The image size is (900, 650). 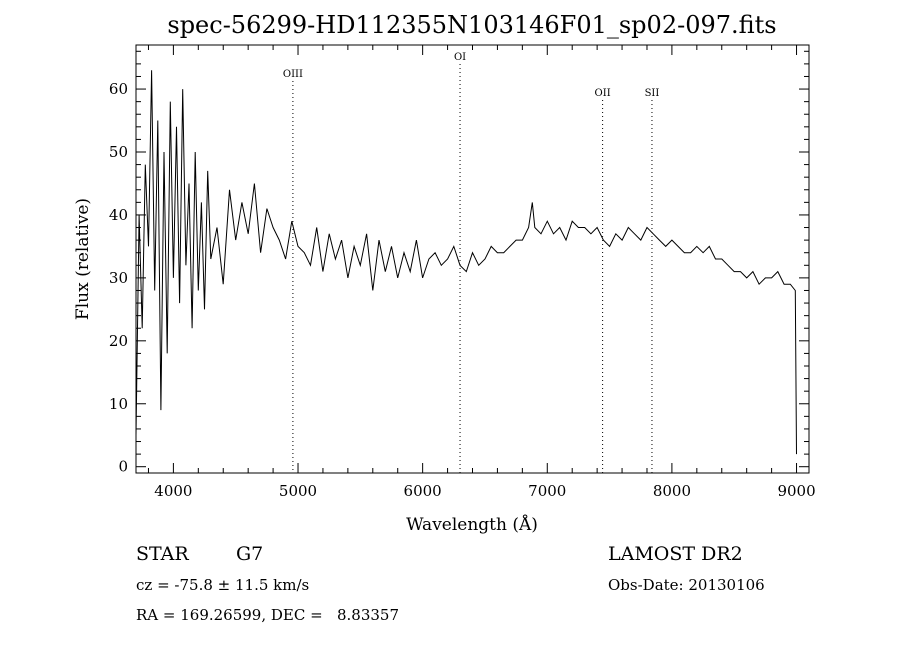 What do you see at coordinates (472, 524) in the screenshot?
I see `x-axis-label: Wavelength (Å)` at bounding box center [472, 524].